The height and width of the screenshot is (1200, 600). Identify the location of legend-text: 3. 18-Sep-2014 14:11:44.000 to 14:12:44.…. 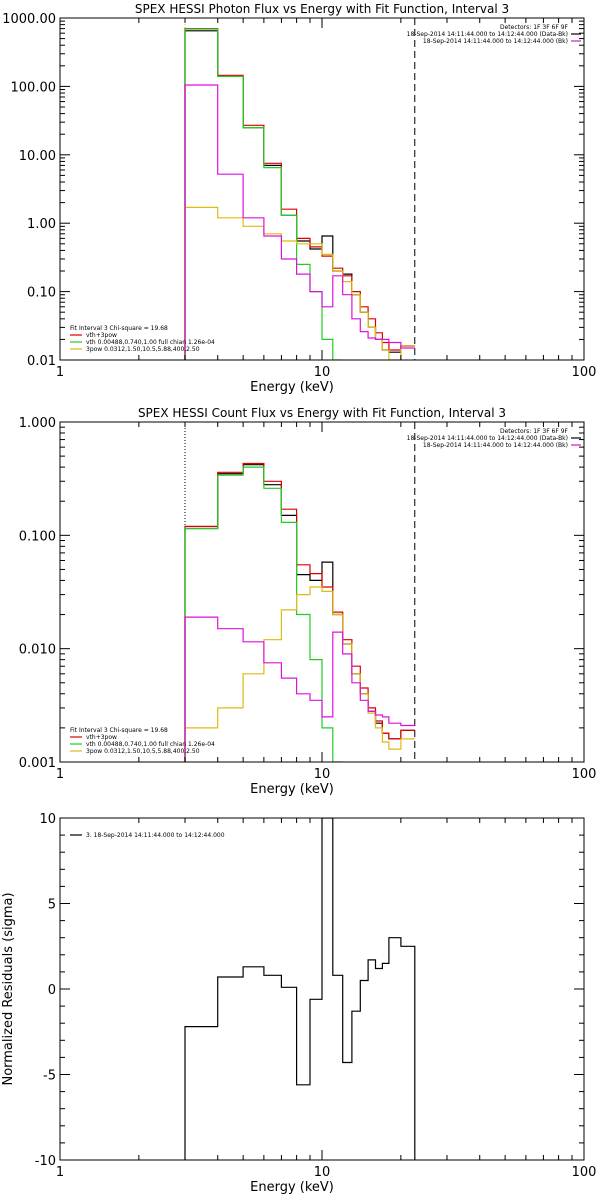
(155, 835).